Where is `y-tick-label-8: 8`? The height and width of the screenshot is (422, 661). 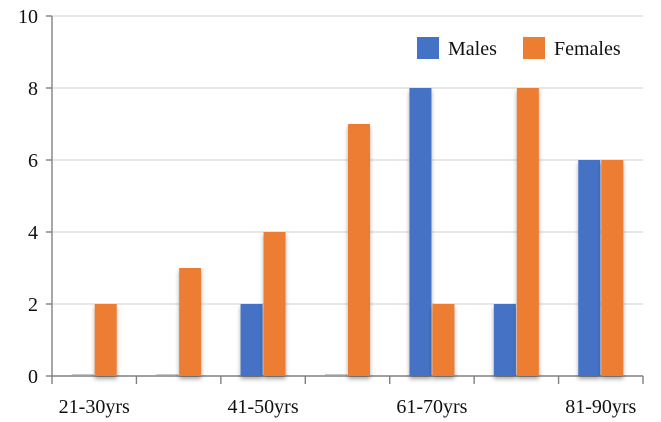
y-tick-label-8: 8 is located at coordinates (33, 89).